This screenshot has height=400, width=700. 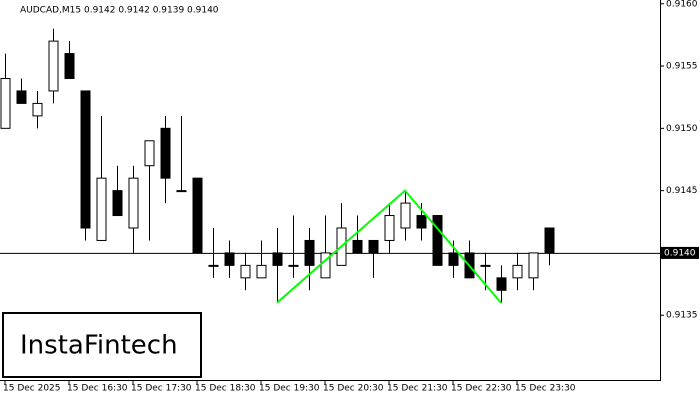 I want to click on x-tick-label: 15 Dec 2025, so click(x=32, y=389).